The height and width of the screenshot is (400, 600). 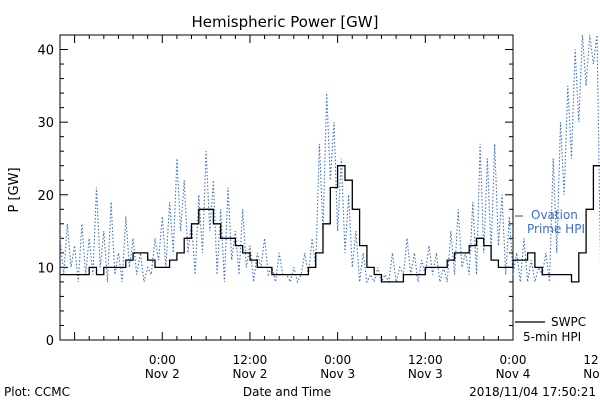 What do you see at coordinates (532, 392) in the screenshot?
I see `footer-right: 2018/11/04 17:50:21` at bounding box center [532, 392].